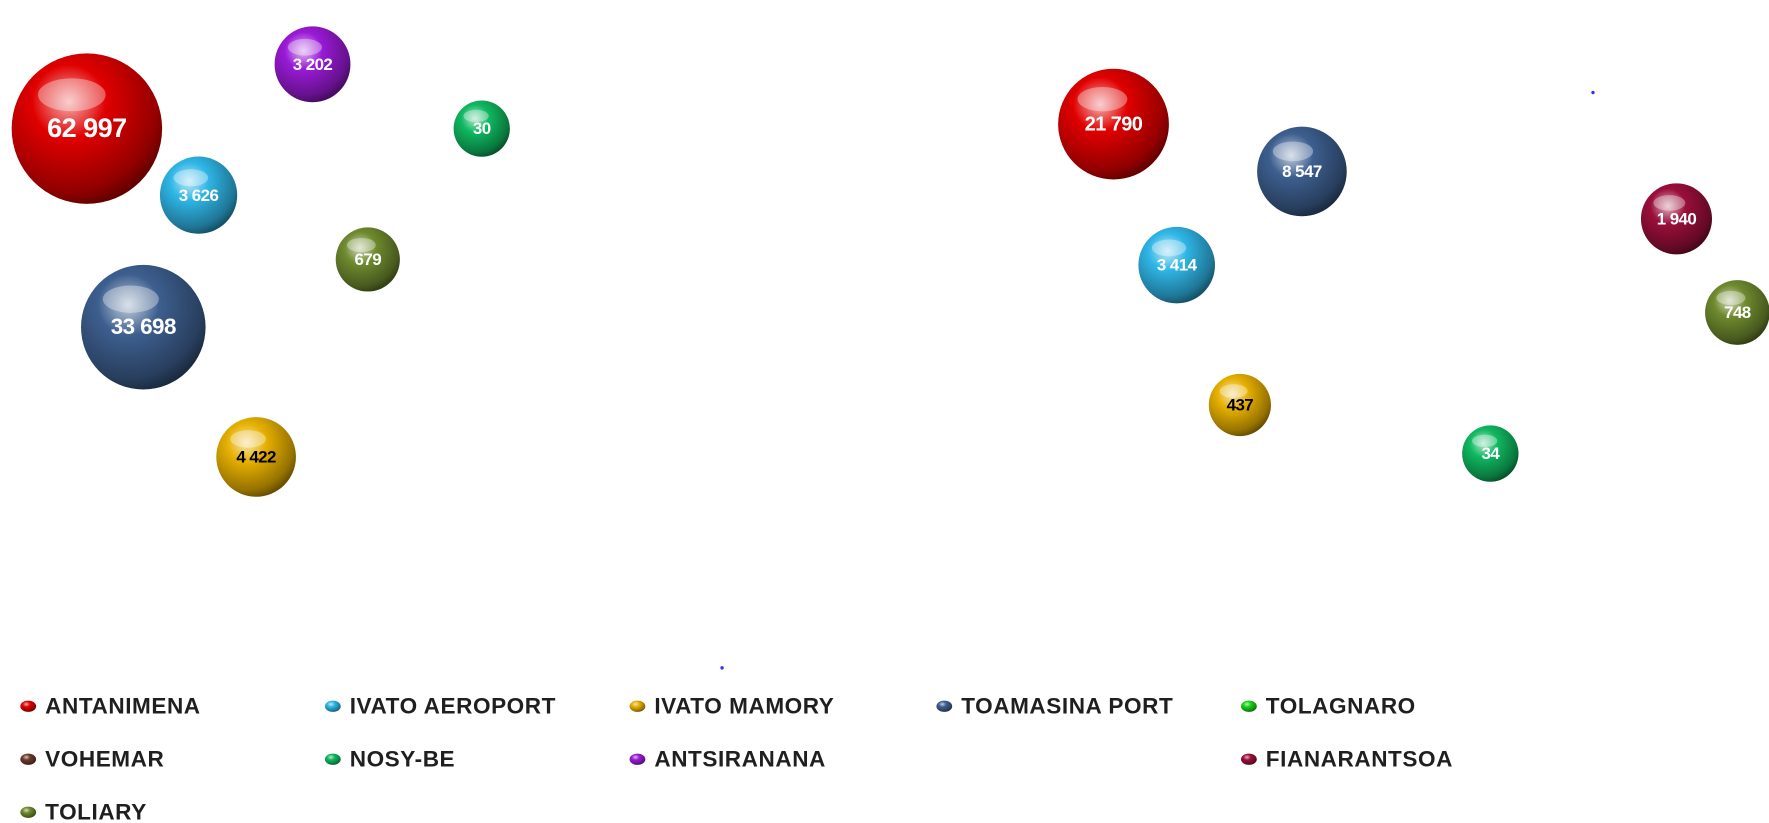 The height and width of the screenshot is (823, 1769). Describe the element at coordinates (453, 705) in the screenshot. I see `legend-label: IVATO AEROPORT` at that location.